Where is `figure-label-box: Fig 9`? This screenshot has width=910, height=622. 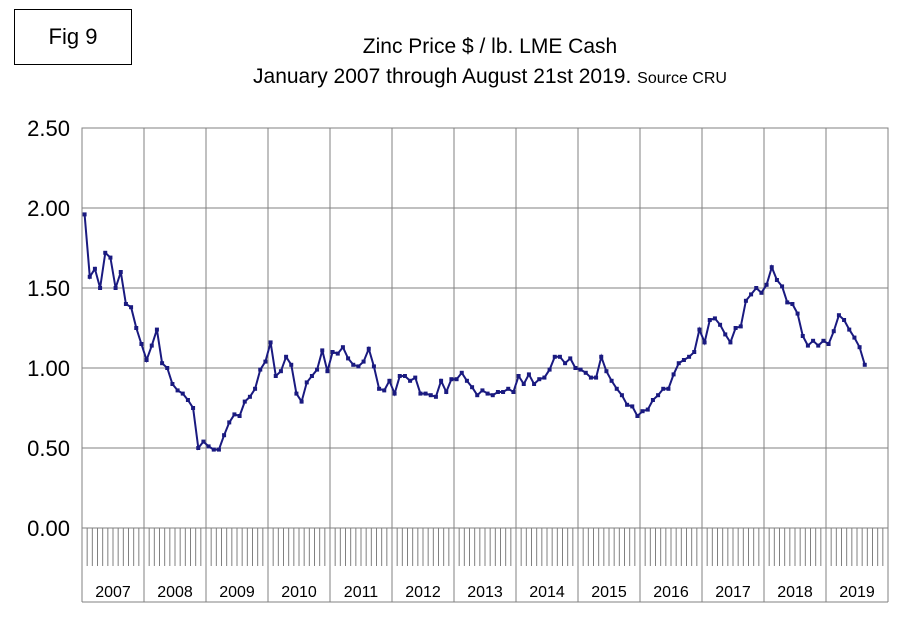
figure-label-box: Fig 9 is located at coordinates (73, 37).